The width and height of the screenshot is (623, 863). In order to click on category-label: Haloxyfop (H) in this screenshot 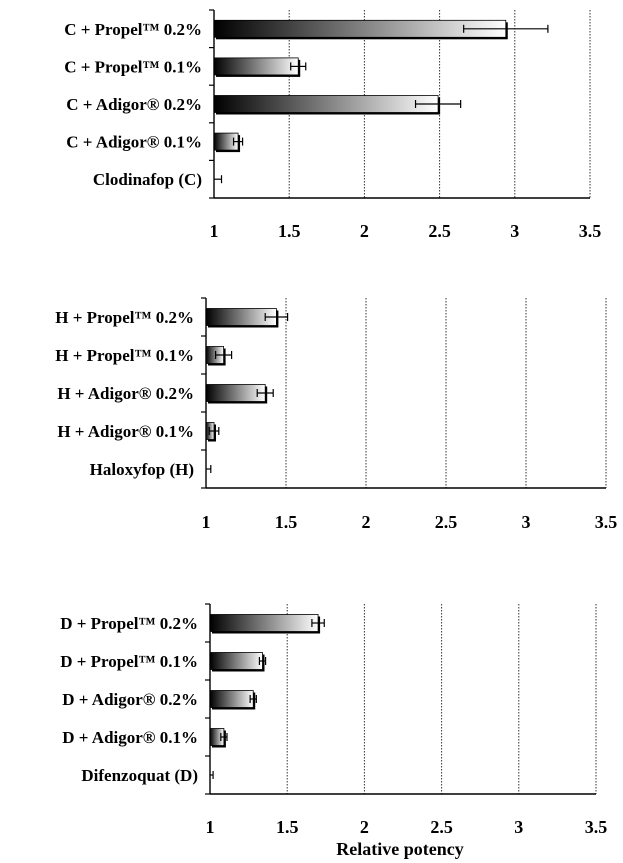, I will do `click(142, 469)`.